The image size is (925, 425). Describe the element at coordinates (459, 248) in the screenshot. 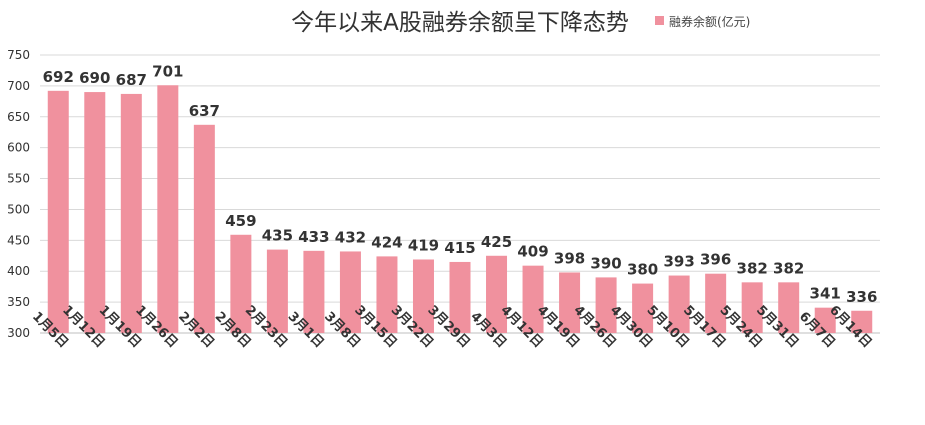

I see `data-label: 415` at that location.